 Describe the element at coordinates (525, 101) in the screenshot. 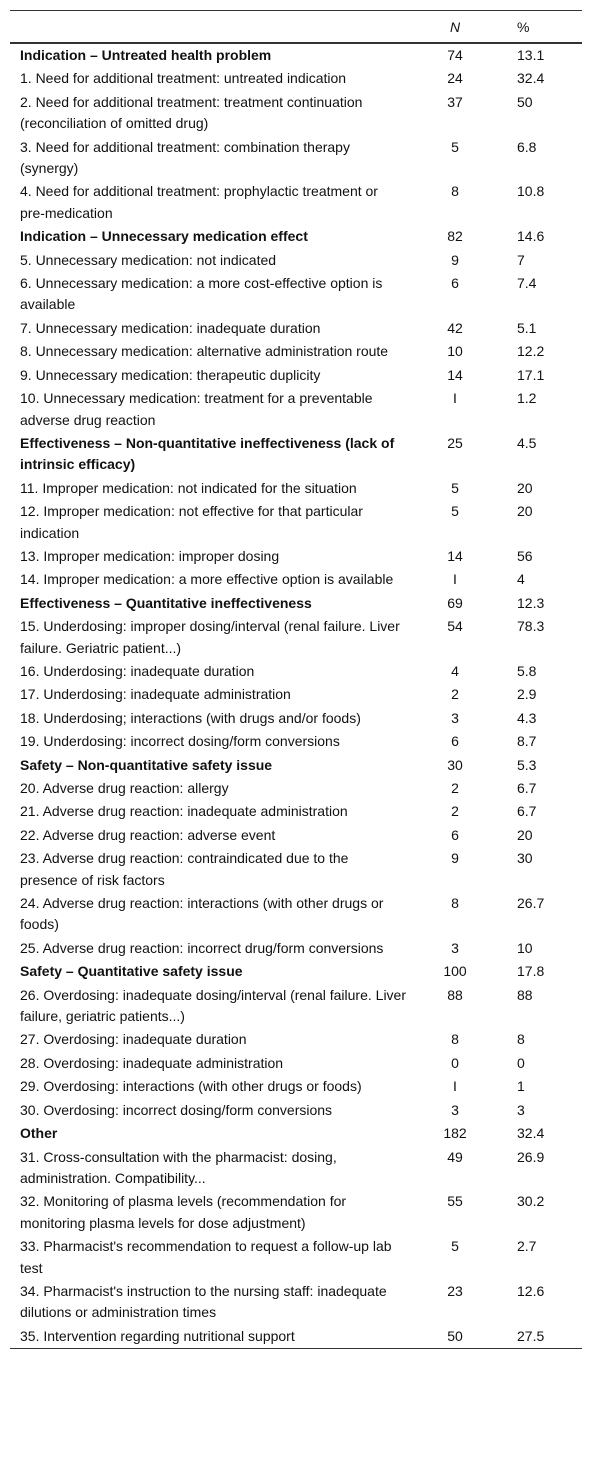

I see `percent-cell: 50` at that location.